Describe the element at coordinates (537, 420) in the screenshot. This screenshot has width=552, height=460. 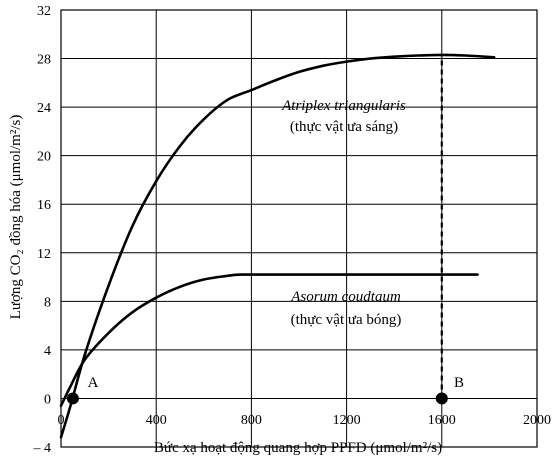
I see `x-tick-label: 2000` at that location.